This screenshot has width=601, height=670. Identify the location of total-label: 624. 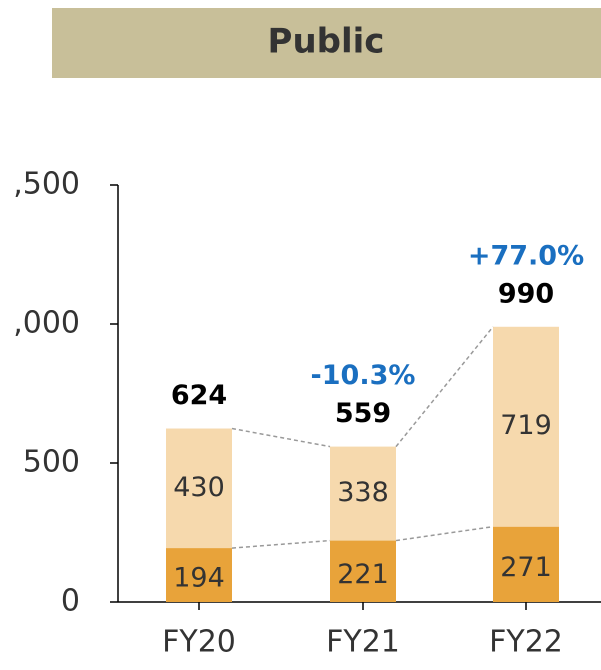
(199, 395).